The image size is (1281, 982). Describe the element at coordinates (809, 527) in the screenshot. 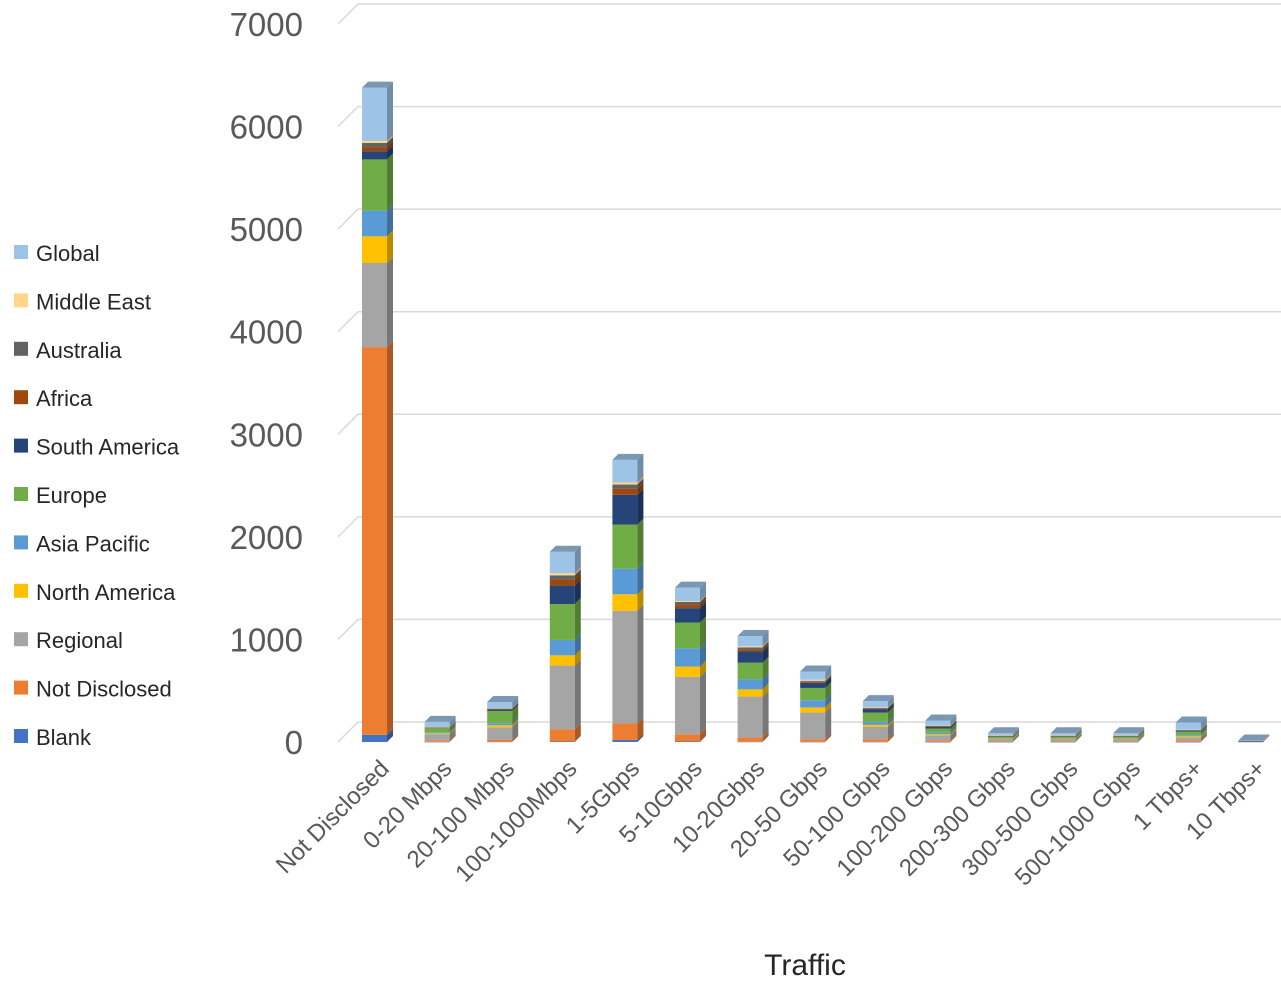

I see `gridline-2000` at that location.